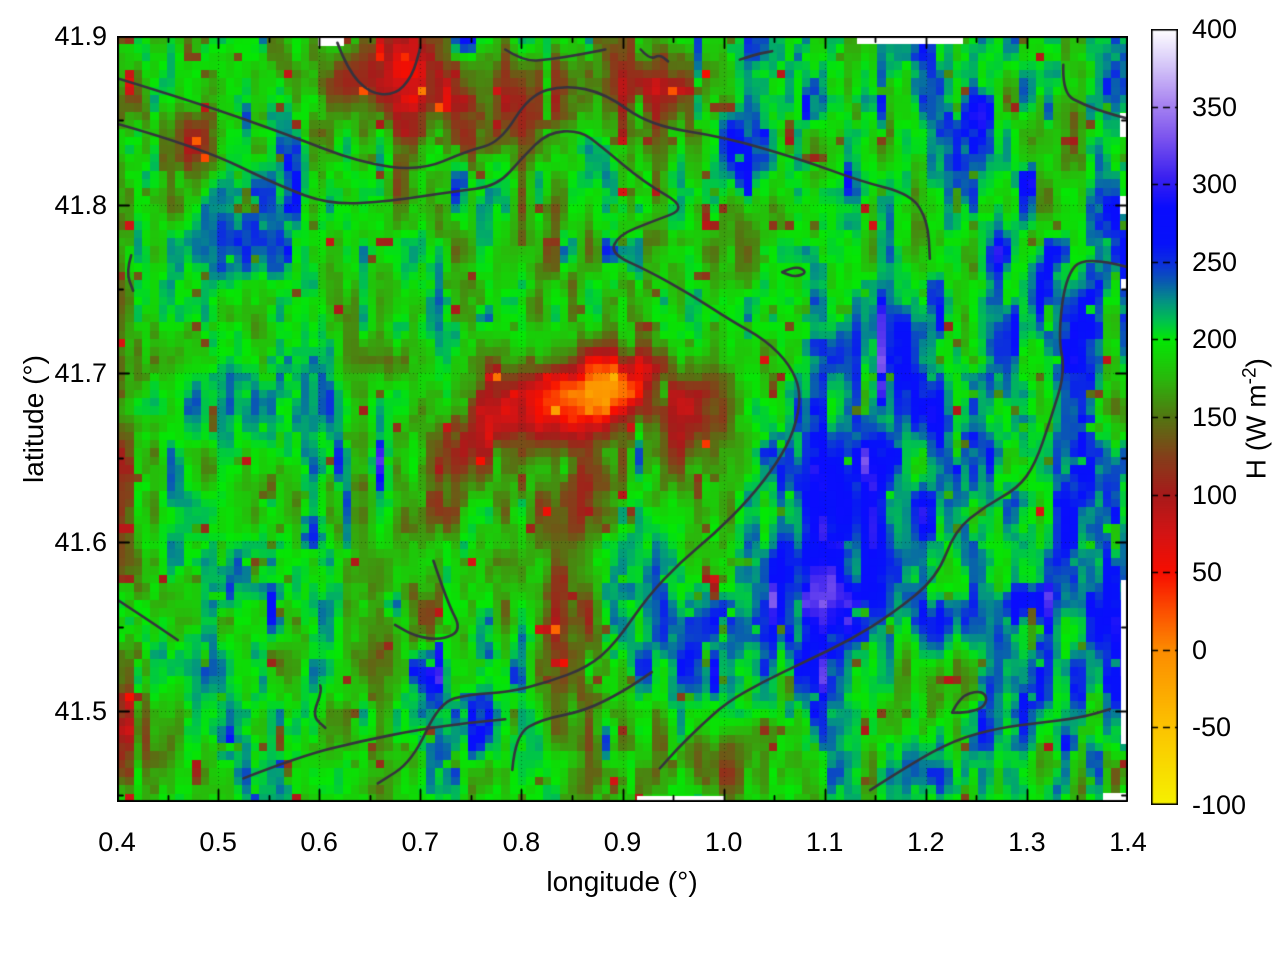 Image resolution: width=1280 pixels, height=960 pixels. Describe the element at coordinates (1164, 417) in the screenshot. I see `colorbar-canvas` at that location.